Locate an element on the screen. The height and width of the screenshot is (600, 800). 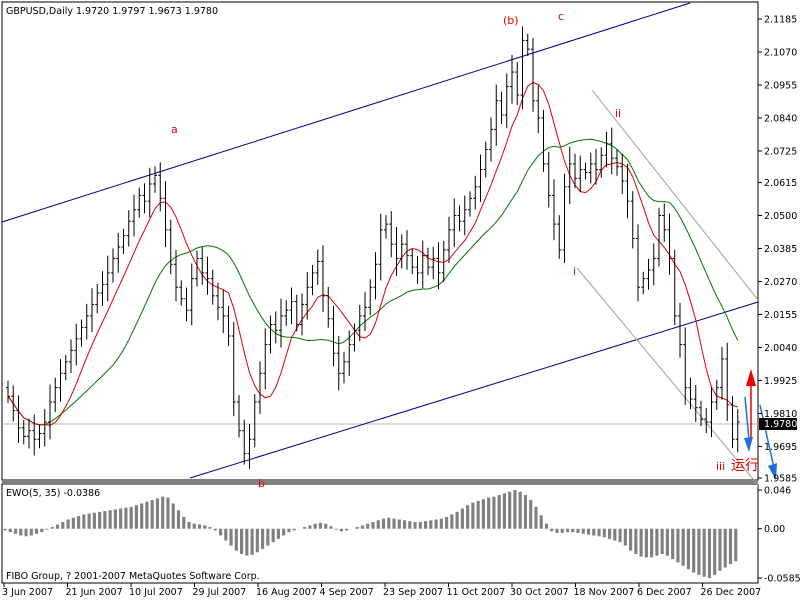
wave-label-b-low: b is located at coordinates (261, 483).